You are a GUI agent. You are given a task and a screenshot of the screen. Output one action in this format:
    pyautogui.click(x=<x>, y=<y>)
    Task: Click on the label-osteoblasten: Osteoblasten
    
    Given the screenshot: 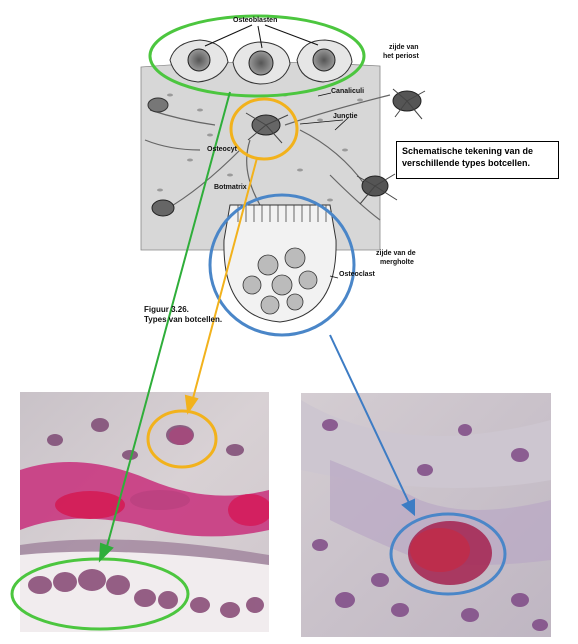 What is the action you would take?
    pyautogui.click(x=255, y=20)
    